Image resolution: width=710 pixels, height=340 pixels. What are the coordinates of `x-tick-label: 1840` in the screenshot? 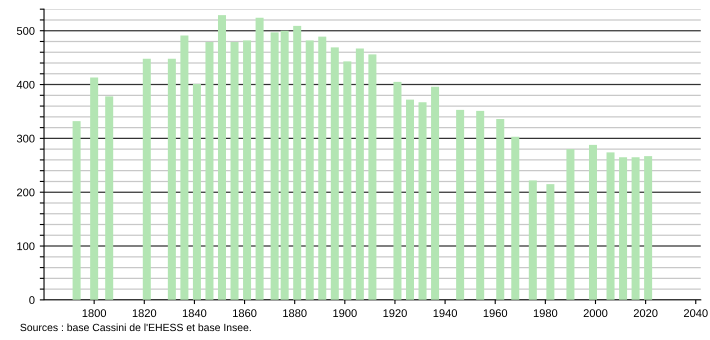 It's located at (194, 313).